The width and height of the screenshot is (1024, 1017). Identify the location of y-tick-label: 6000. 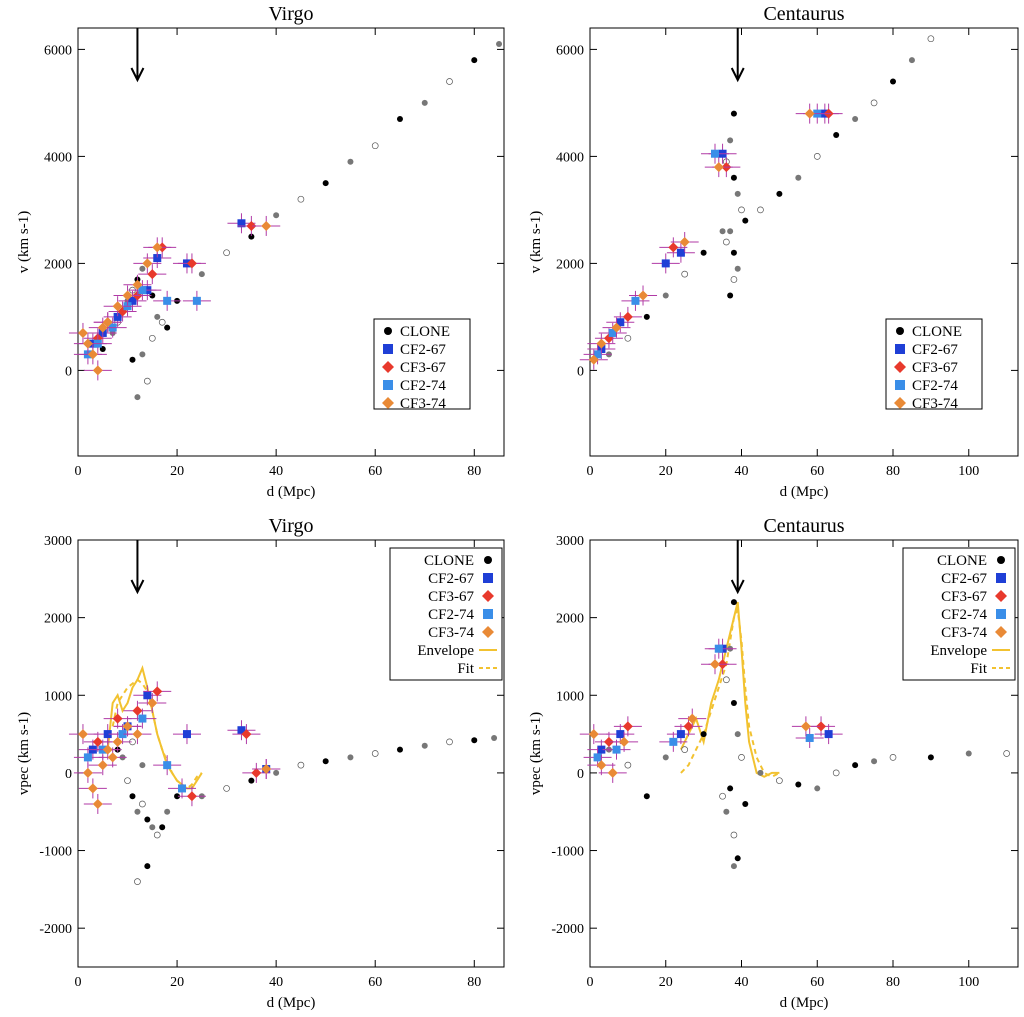
(58, 50).